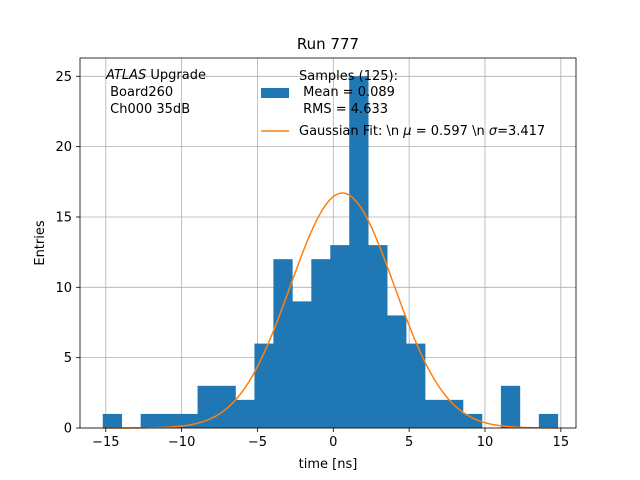 The width and height of the screenshot is (640, 480). I want to click on mu-value: = 0.597 \n, so click(450, 131).